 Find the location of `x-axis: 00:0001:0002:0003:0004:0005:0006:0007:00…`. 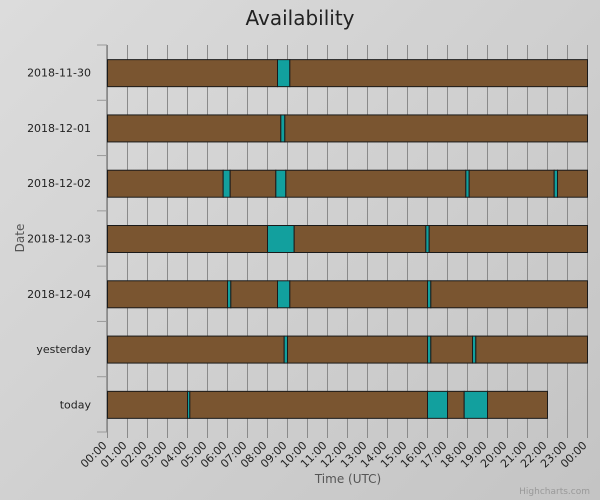

x-axis: 00:0001:0002:0003:0004:0005:0006:0007:00… is located at coordinates (334, 451).